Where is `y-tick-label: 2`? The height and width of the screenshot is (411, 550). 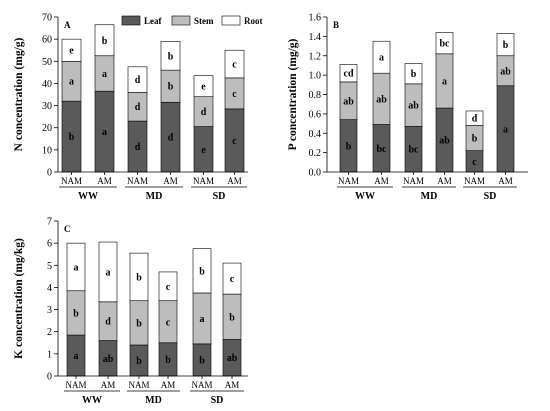 y-tick-label: 2 is located at coordinates (49, 332).